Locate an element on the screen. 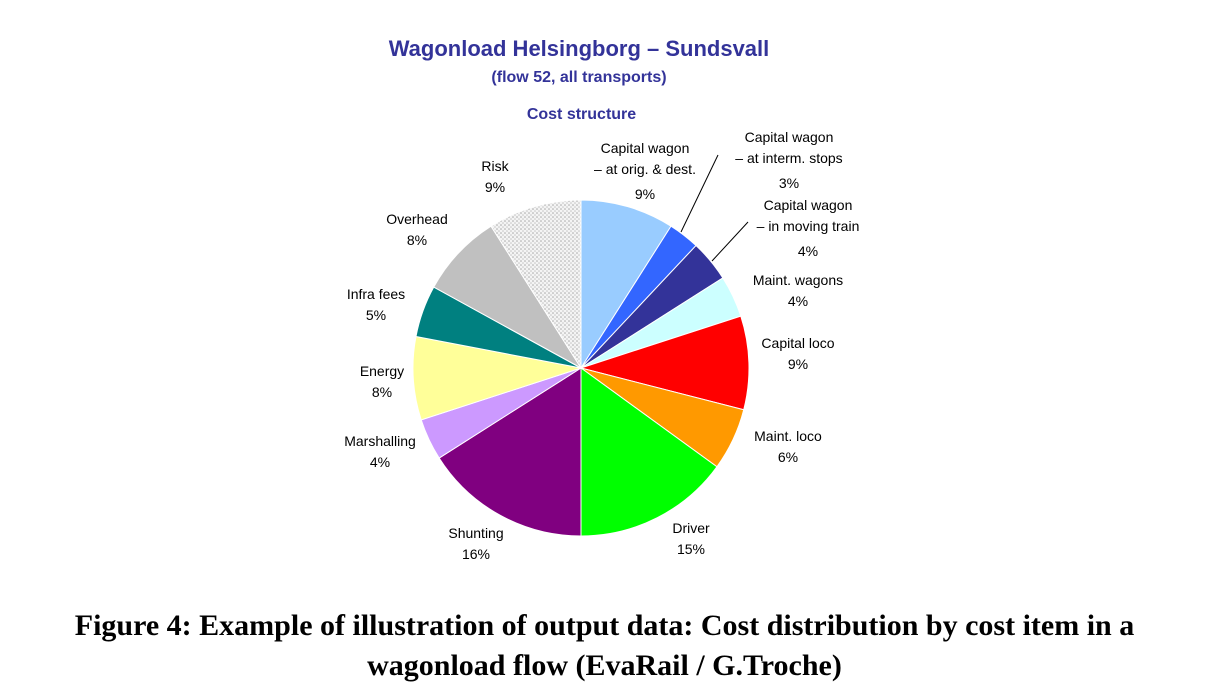 The width and height of the screenshot is (1209, 690). pie-slice-label-1: Capital wagon – at interm. stops 3% is located at coordinates (788, 160).